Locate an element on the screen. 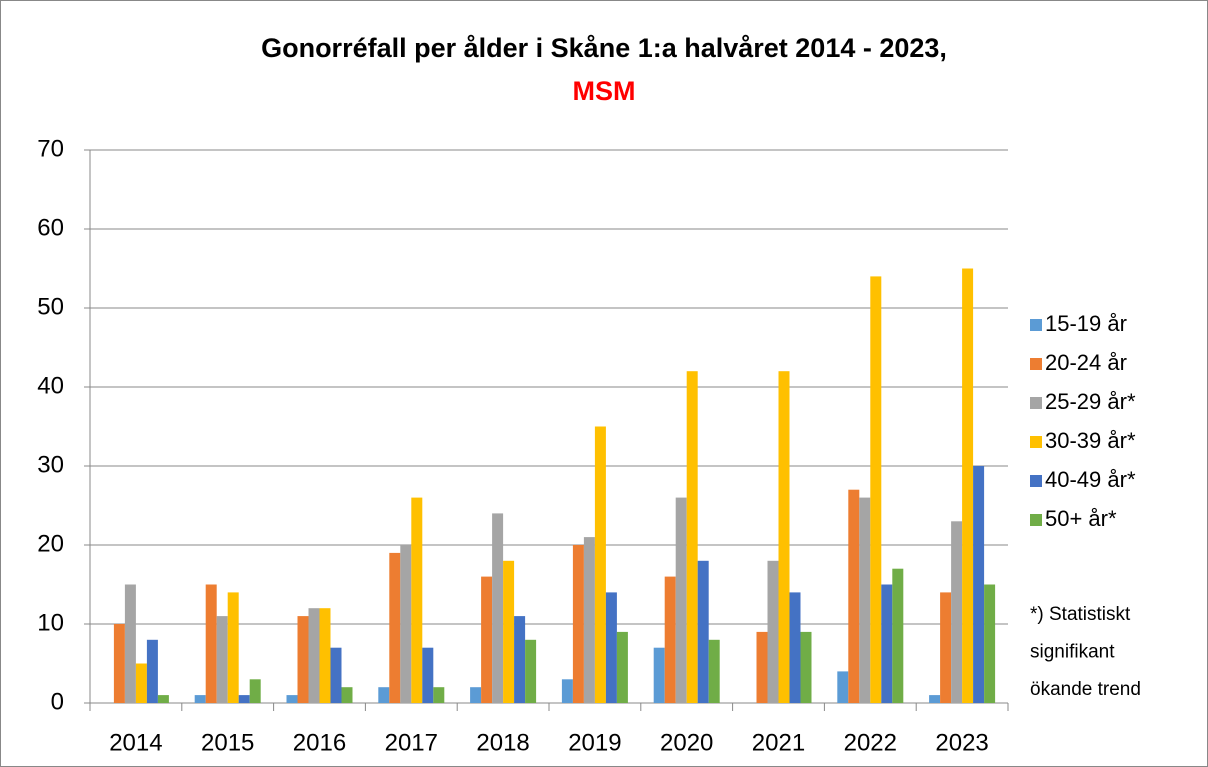 This screenshot has width=1208, height=767. legend-label: 30-39 år* is located at coordinates (1090, 440).